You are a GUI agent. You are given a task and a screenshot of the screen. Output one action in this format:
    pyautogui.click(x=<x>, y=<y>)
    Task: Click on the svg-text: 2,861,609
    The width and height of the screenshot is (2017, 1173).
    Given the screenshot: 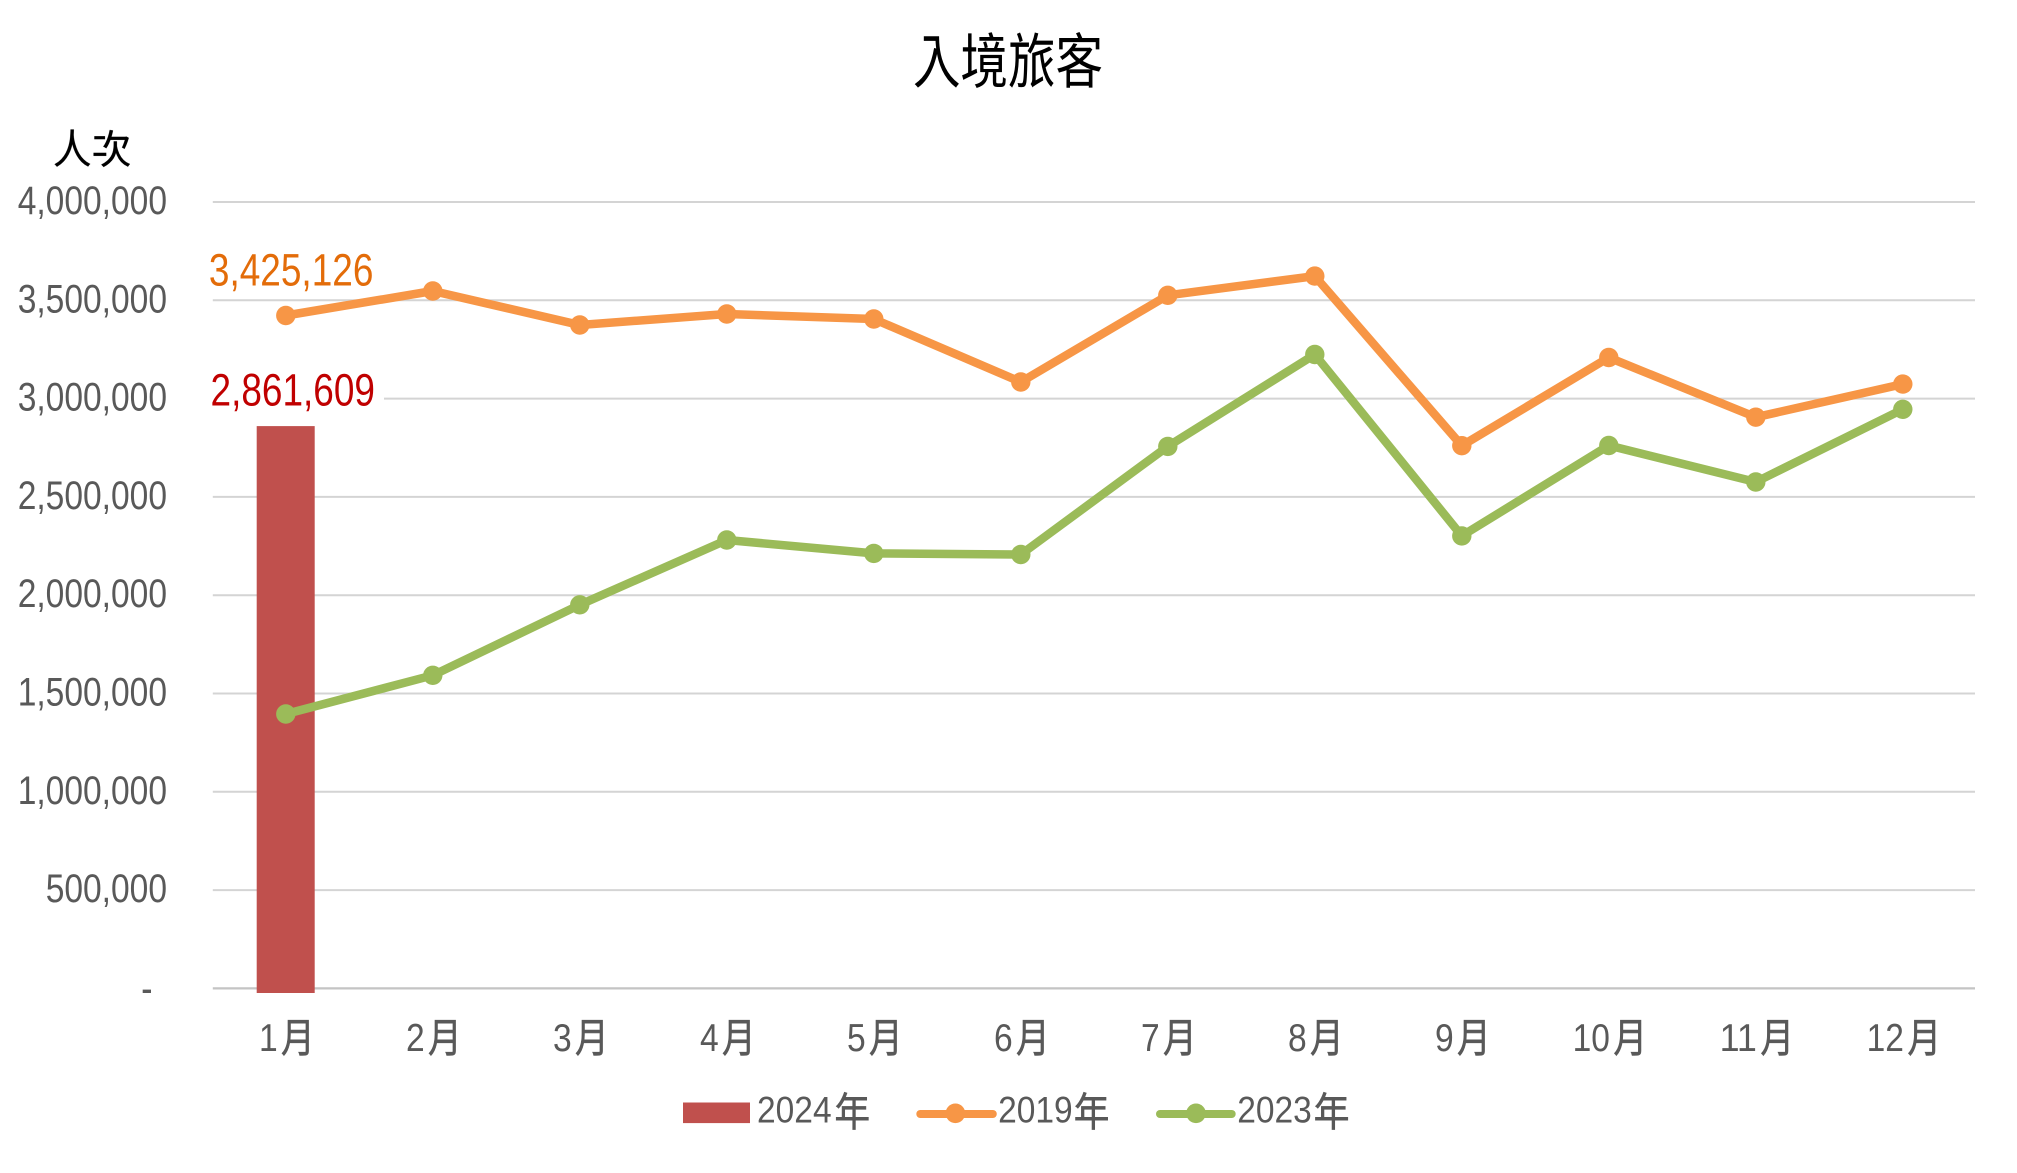 What is the action you would take?
    pyautogui.click(x=293, y=390)
    